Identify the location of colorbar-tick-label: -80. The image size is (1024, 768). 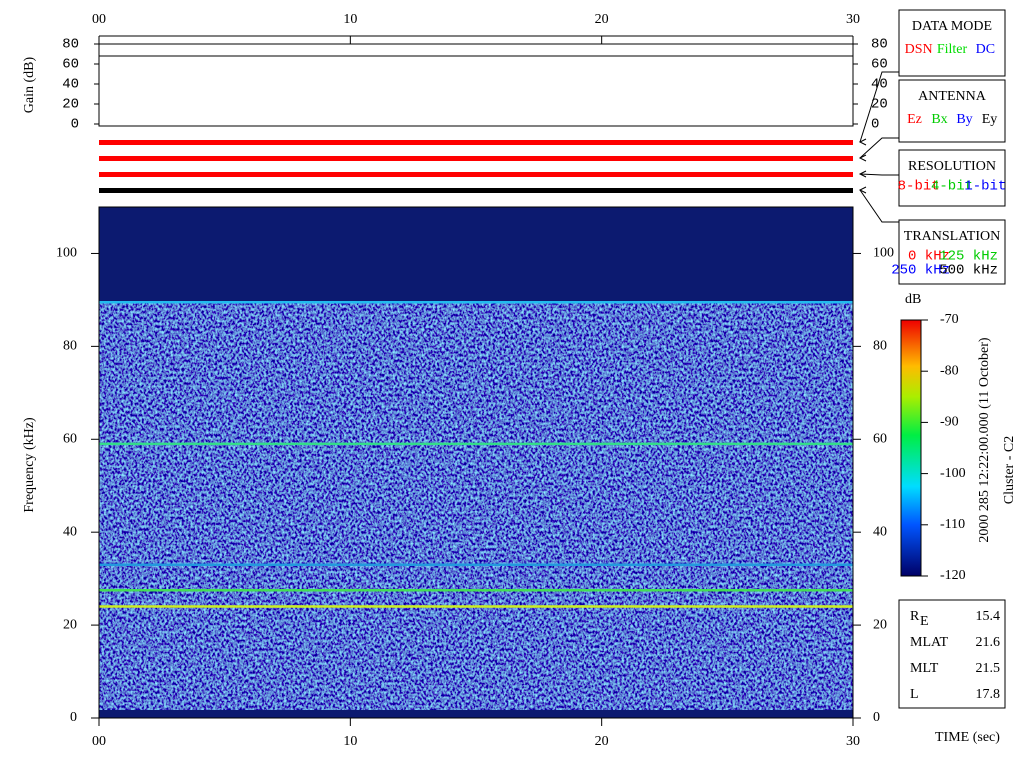
(949, 370).